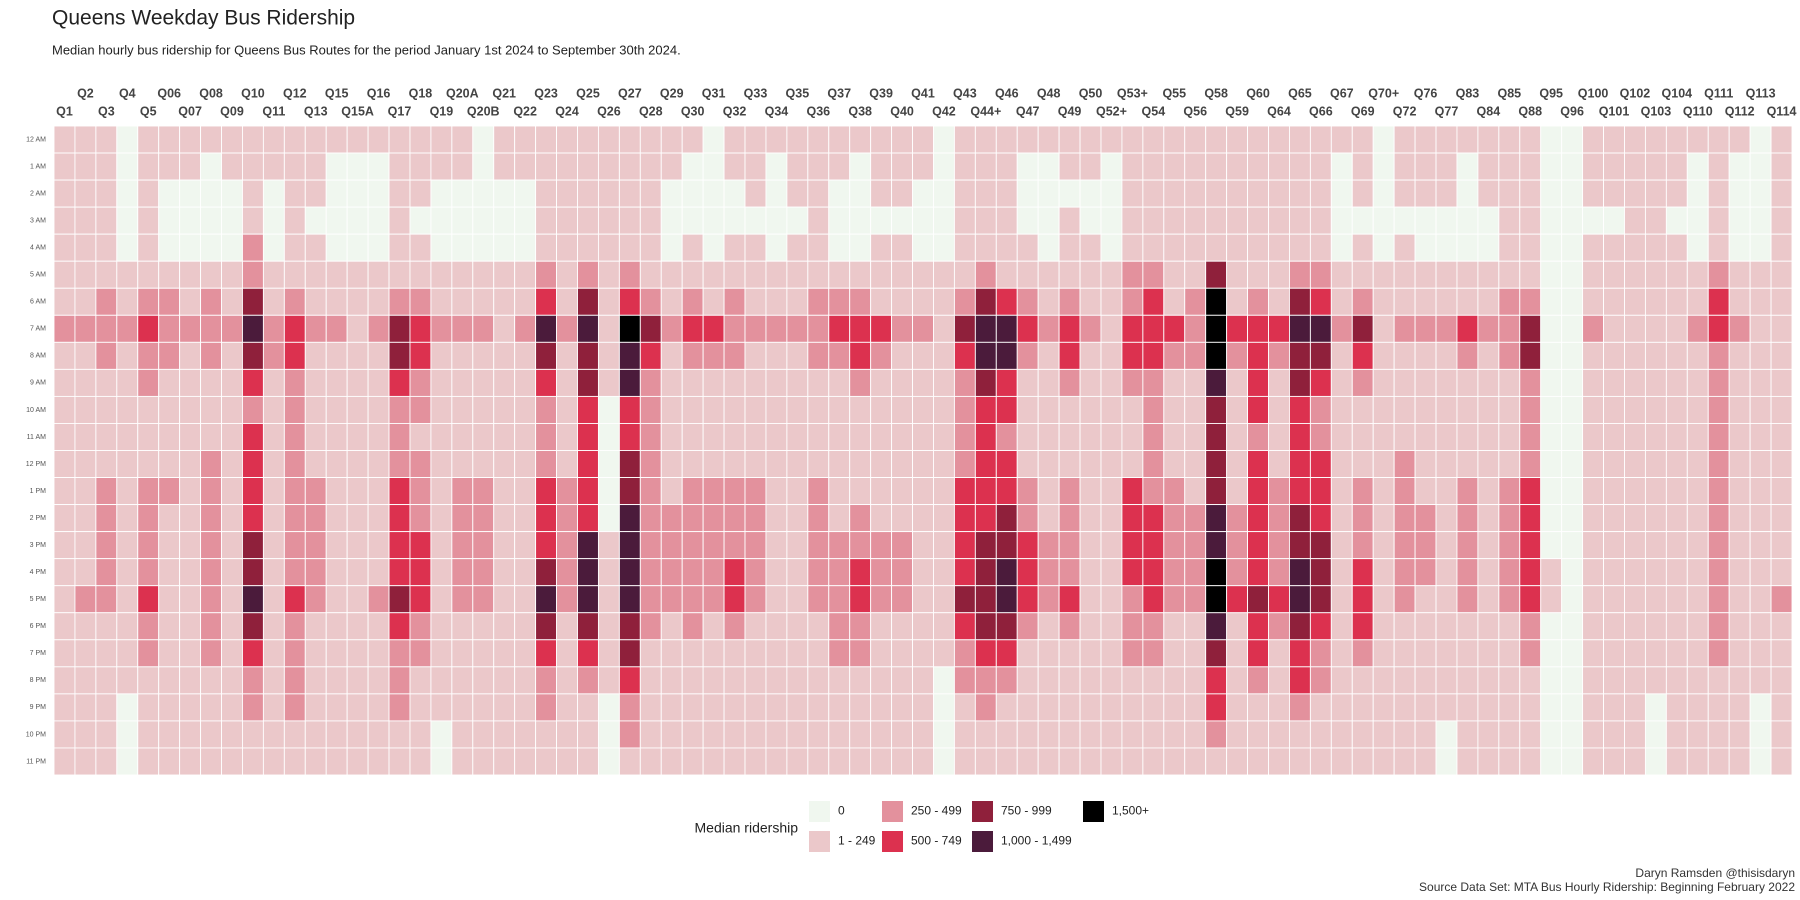 Image resolution: width=1800 pixels, height=900 pixels. I want to click on column-label: Q37, so click(839, 93).